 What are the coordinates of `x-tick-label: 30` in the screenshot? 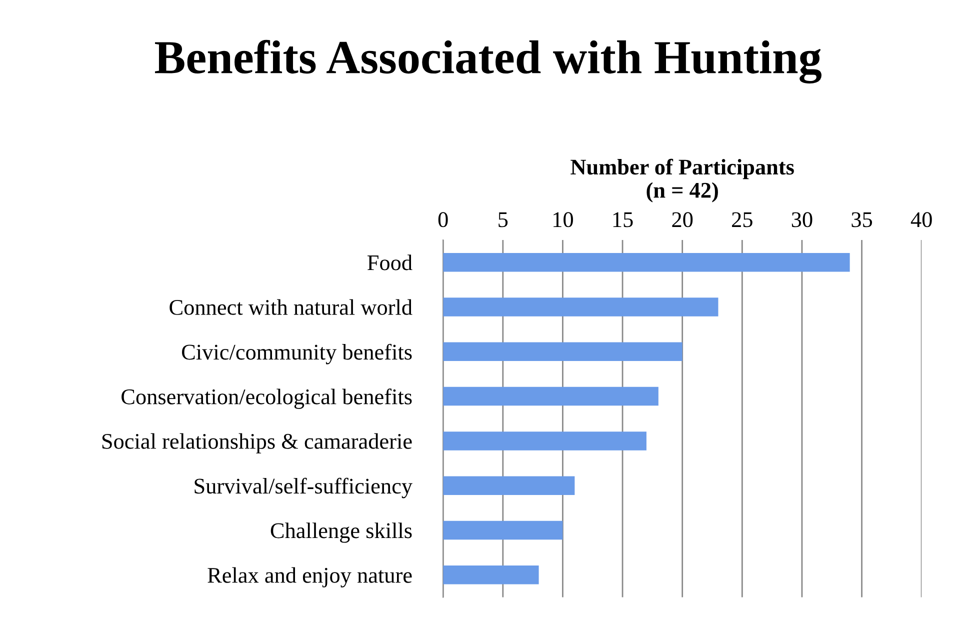 It's located at (802, 220).